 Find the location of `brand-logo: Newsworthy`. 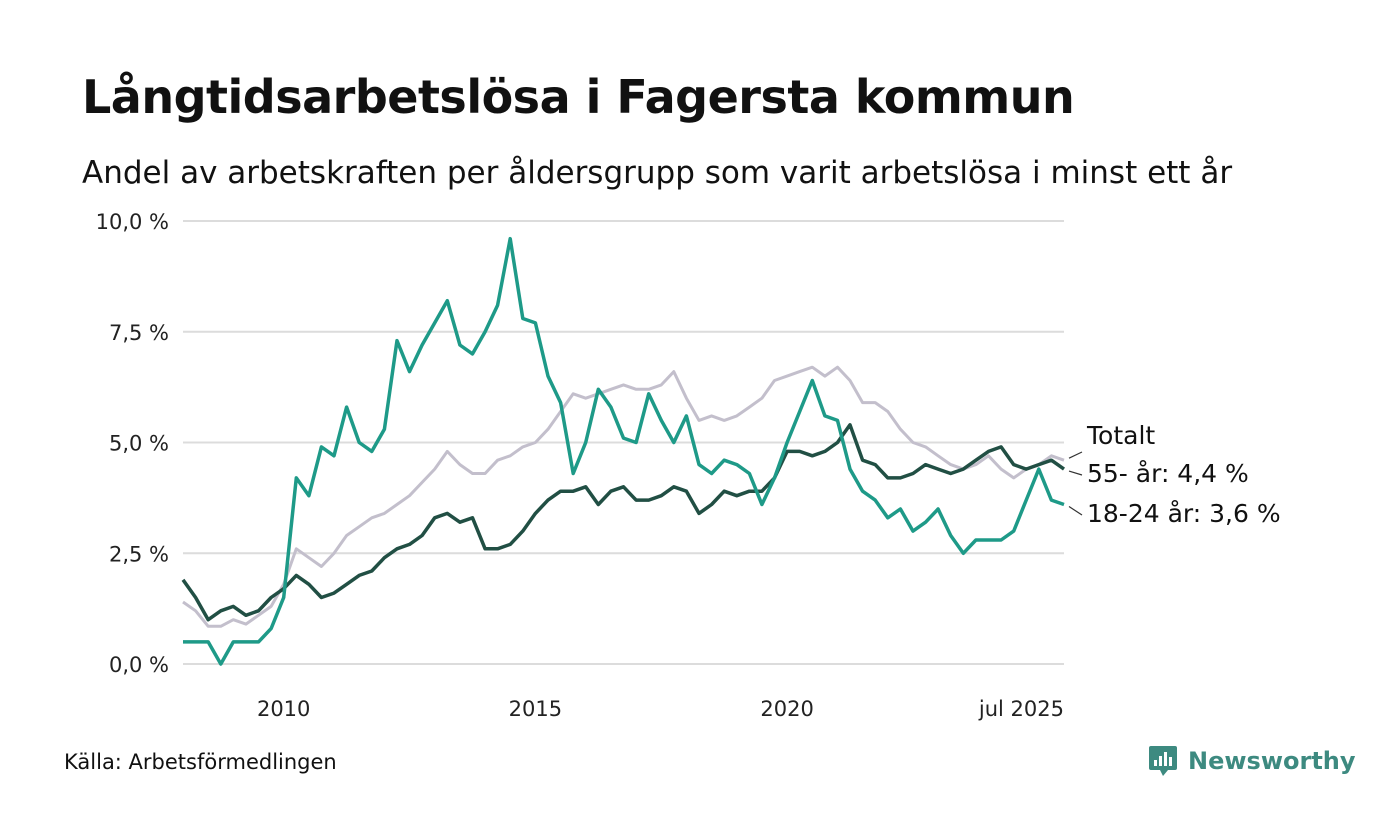

brand-logo: Newsworthy is located at coordinates (1252, 761).